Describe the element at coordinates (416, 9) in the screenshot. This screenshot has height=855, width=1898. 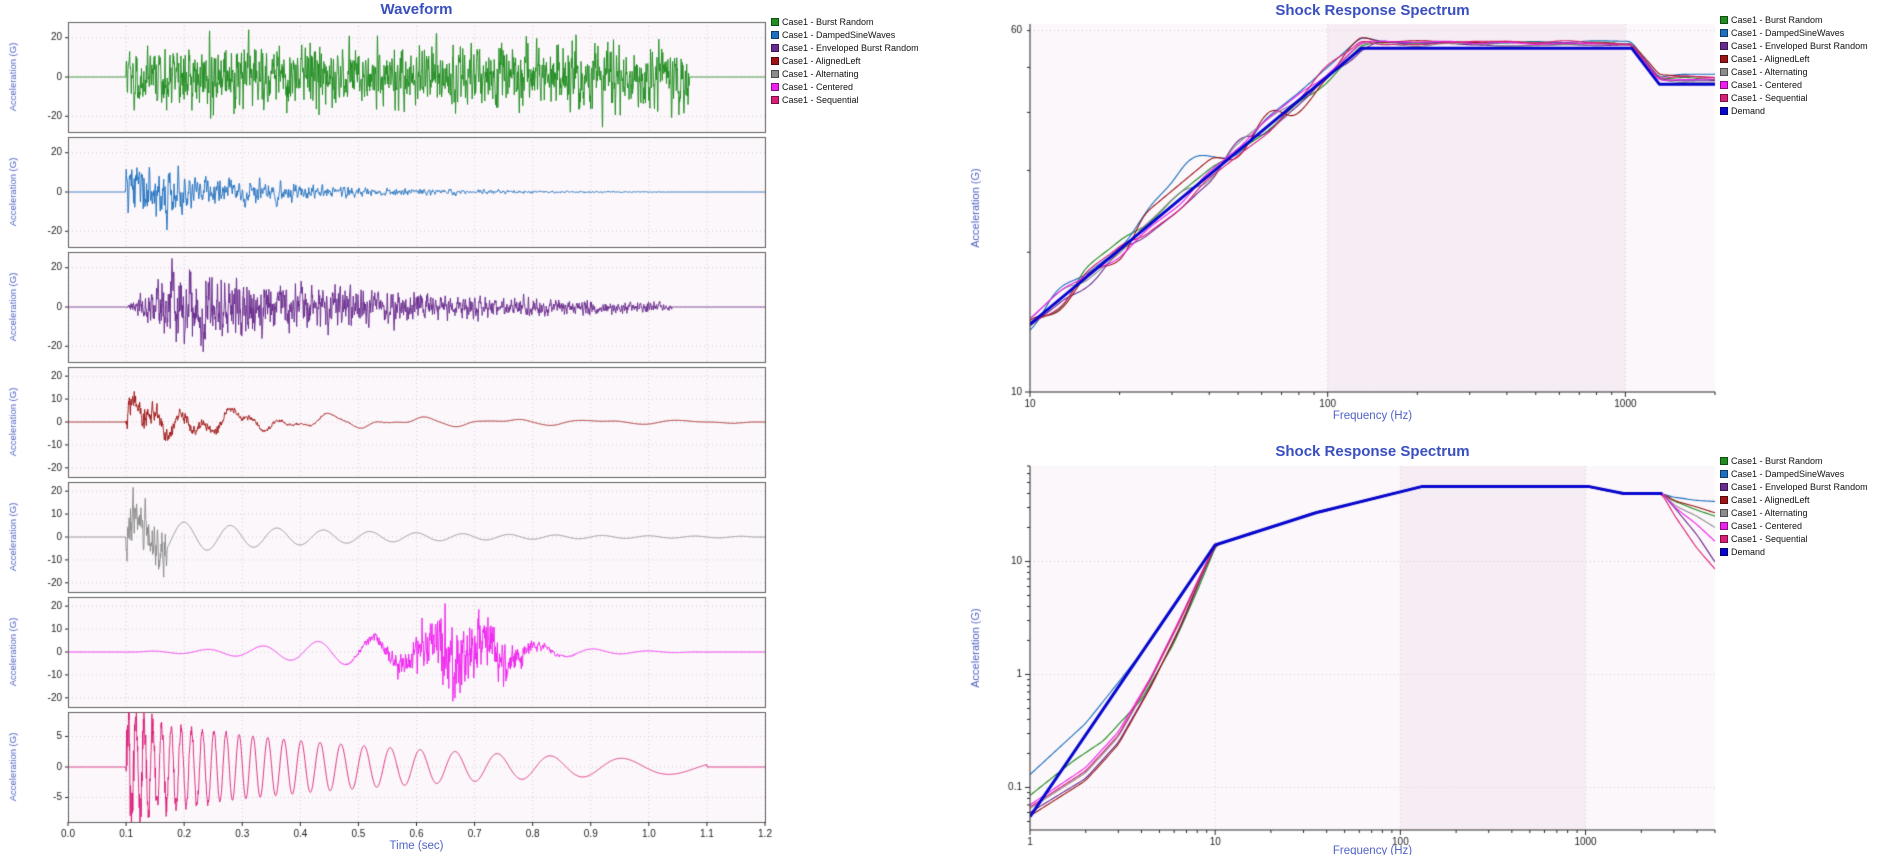
I see `waveform-title: Waveform` at that location.